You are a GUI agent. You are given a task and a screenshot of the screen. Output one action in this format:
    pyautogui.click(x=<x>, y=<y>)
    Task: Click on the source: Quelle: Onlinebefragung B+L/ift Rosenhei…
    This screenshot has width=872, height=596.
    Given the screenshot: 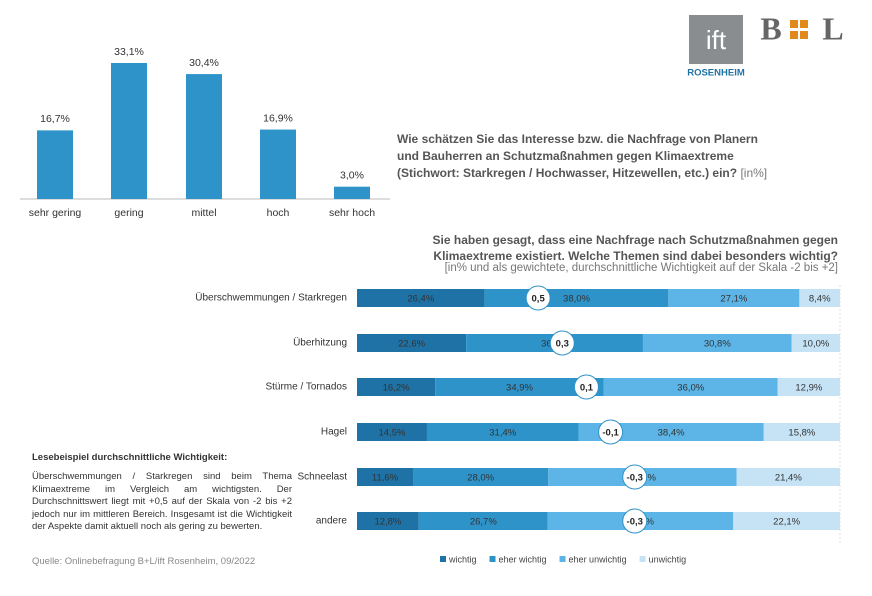 What is the action you would take?
    pyautogui.click(x=144, y=561)
    